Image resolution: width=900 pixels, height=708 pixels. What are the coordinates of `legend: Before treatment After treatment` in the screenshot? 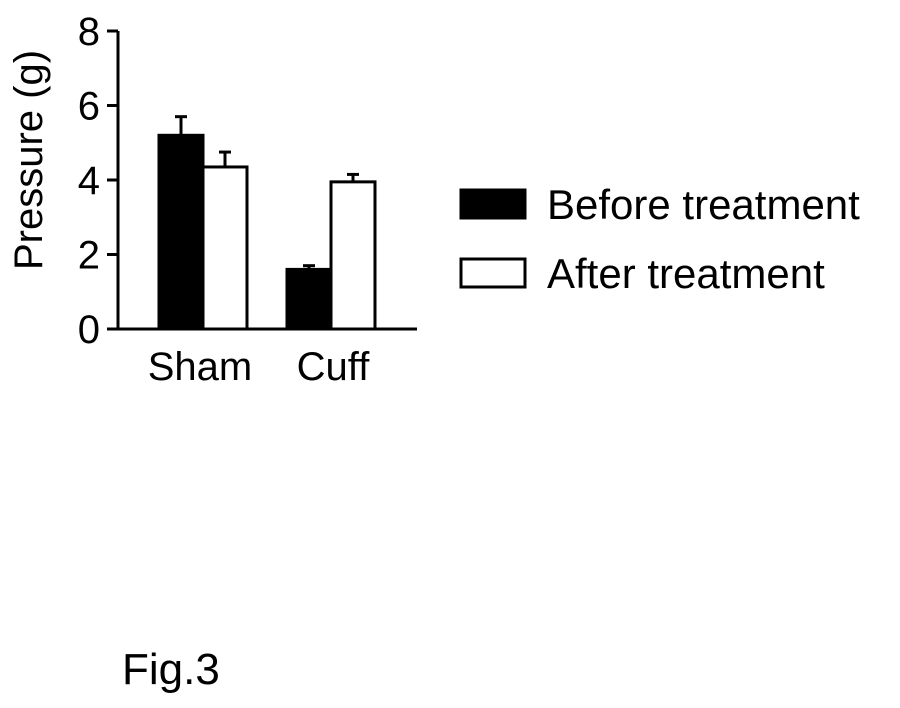 It's located at (659, 239).